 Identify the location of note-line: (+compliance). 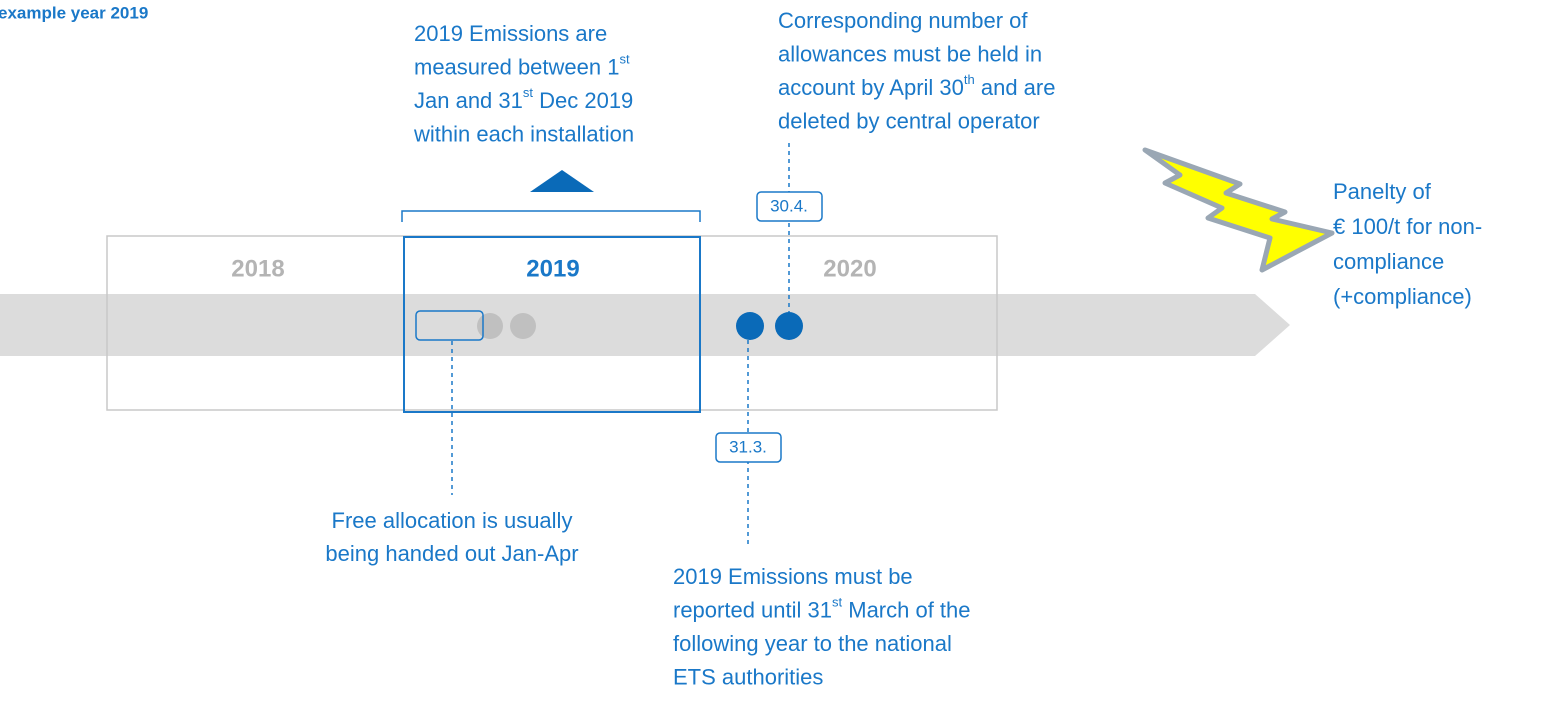
(1402, 296).